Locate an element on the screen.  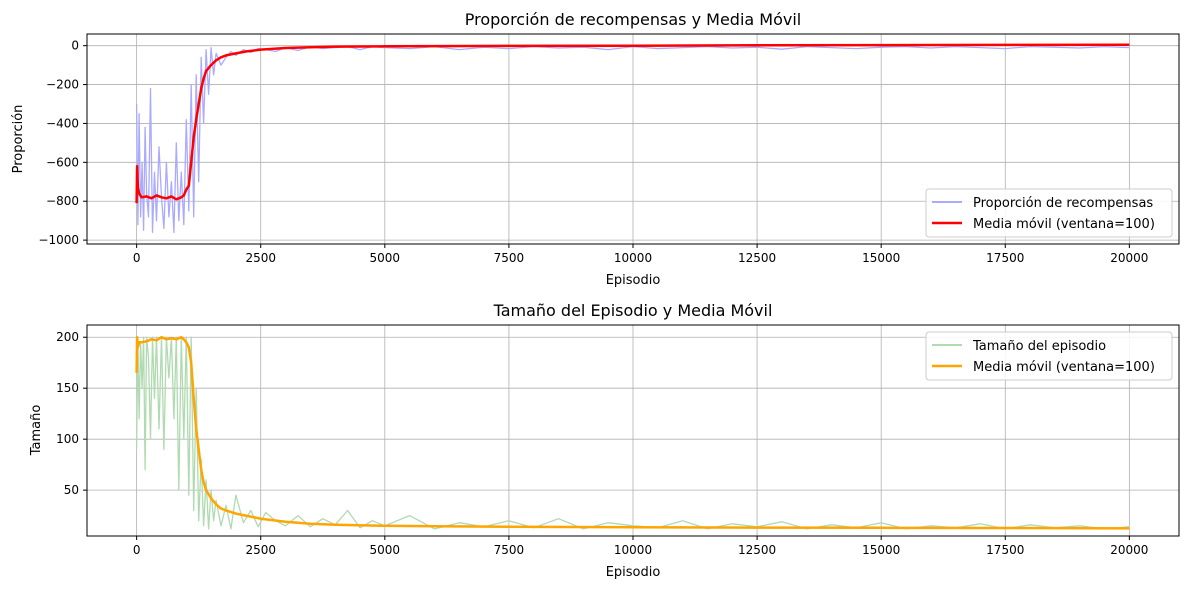
chart-2-legend-label-mean: Media móvil (ventana=100) is located at coordinates (1064, 367).